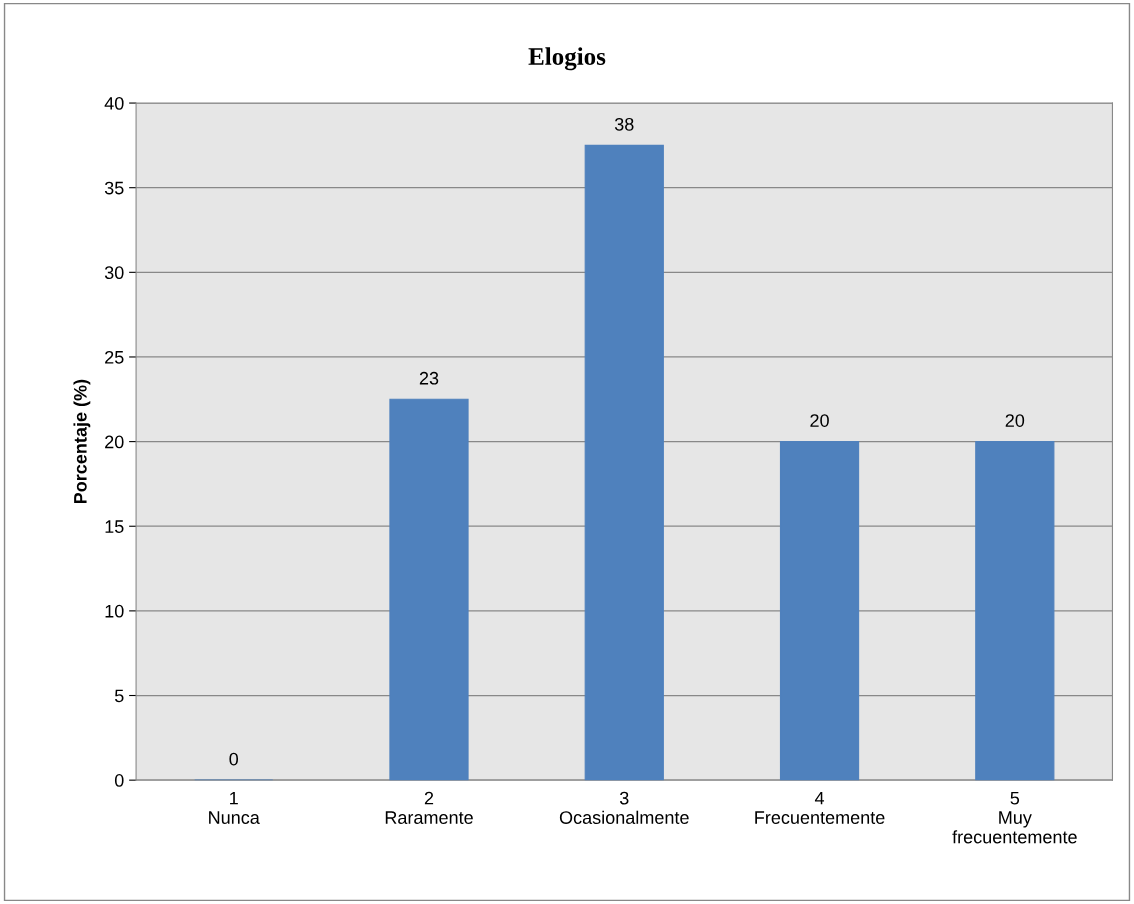  What do you see at coordinates (624, 807) in the screenshot?
I see `x-tick-label: 3 Ocasionalmente` at bounding box center [624, 807].